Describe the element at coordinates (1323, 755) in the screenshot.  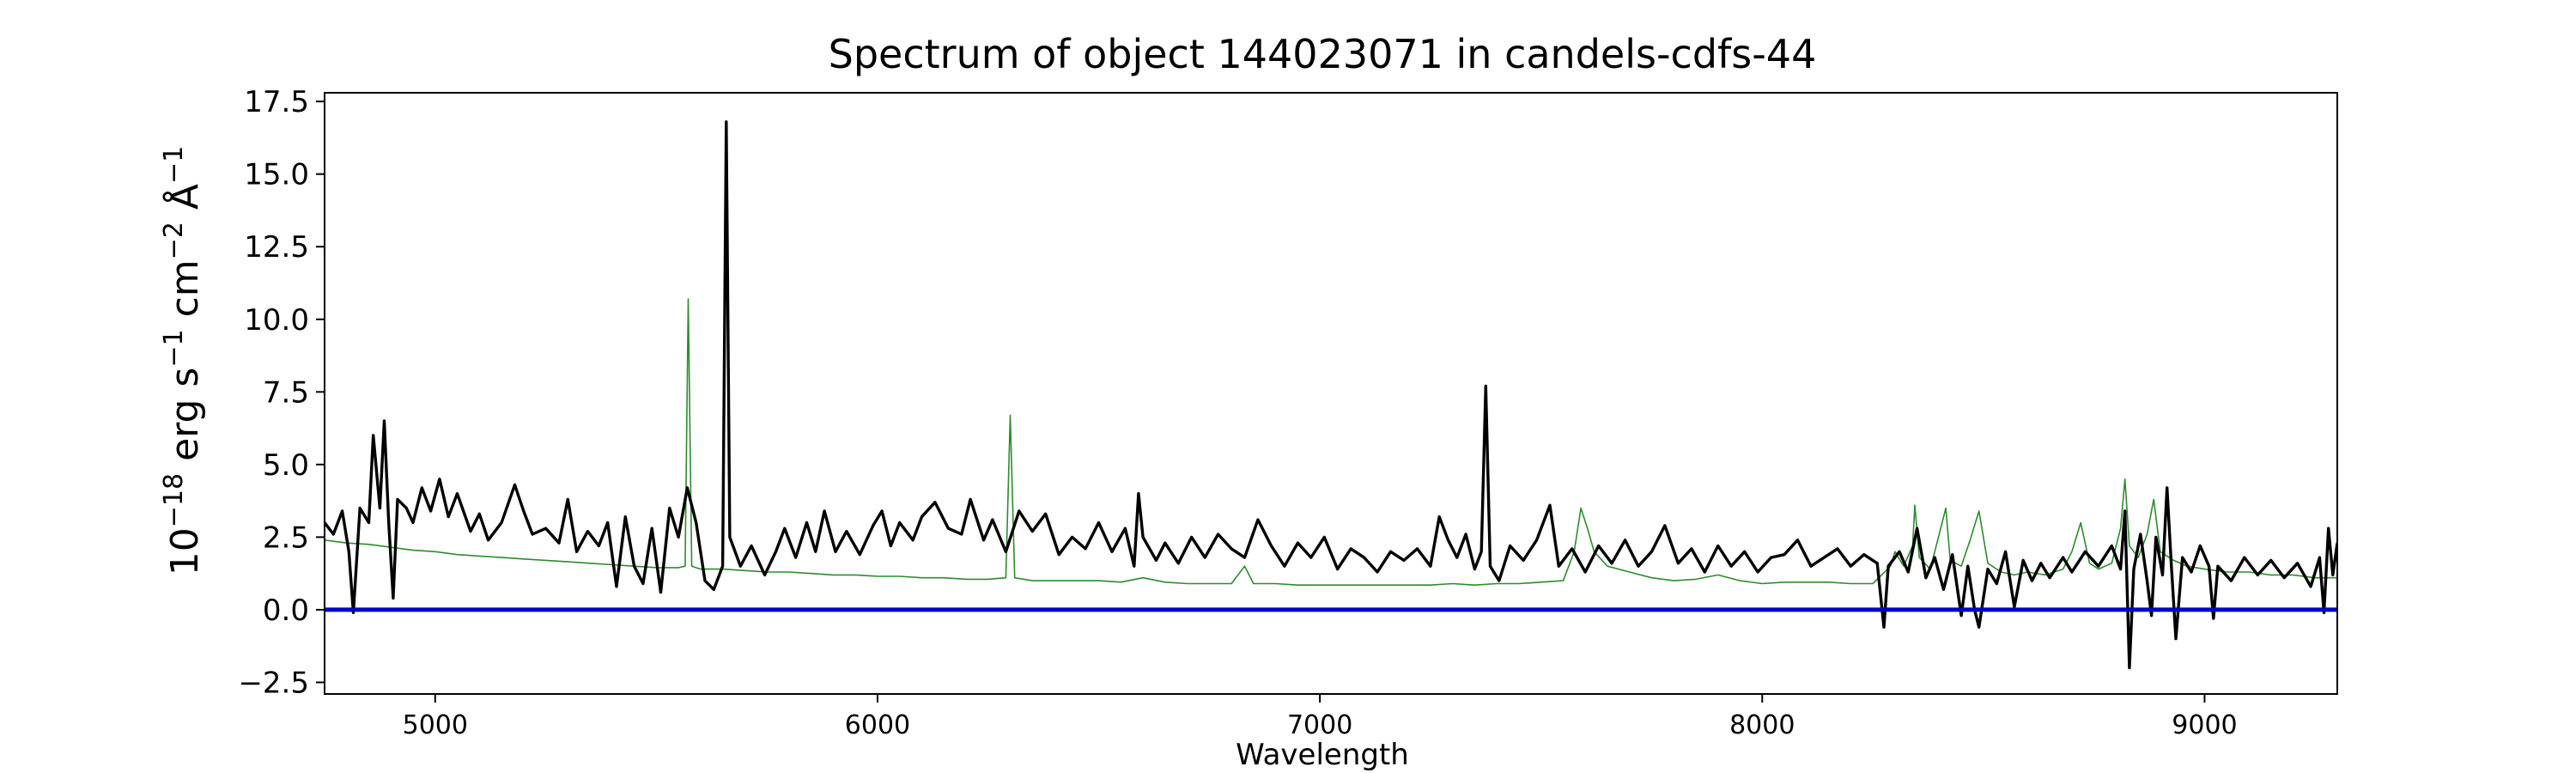
I see `x-axis-label: Wavelength` at that location.